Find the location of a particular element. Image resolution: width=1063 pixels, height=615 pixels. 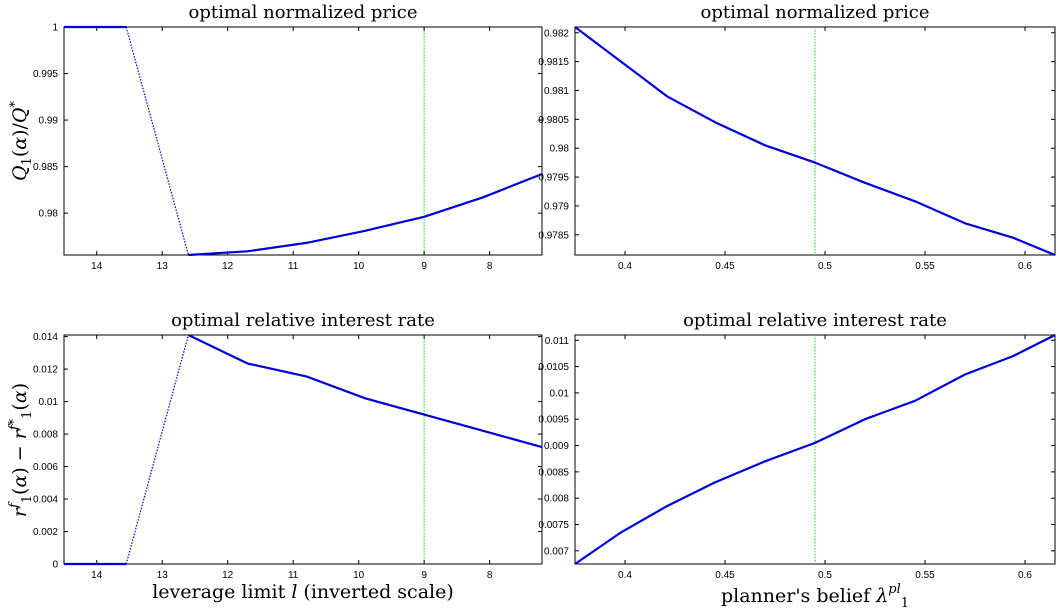

y-tick-label: 0.0105 is located at coordinates (553, 367).